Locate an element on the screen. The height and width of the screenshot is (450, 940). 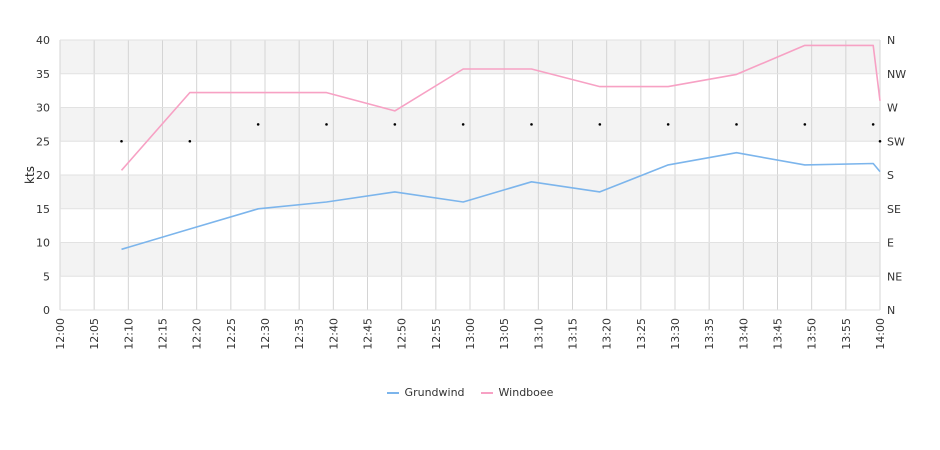
x-tick-label: 13:00 is located at coordinates (470, 334).